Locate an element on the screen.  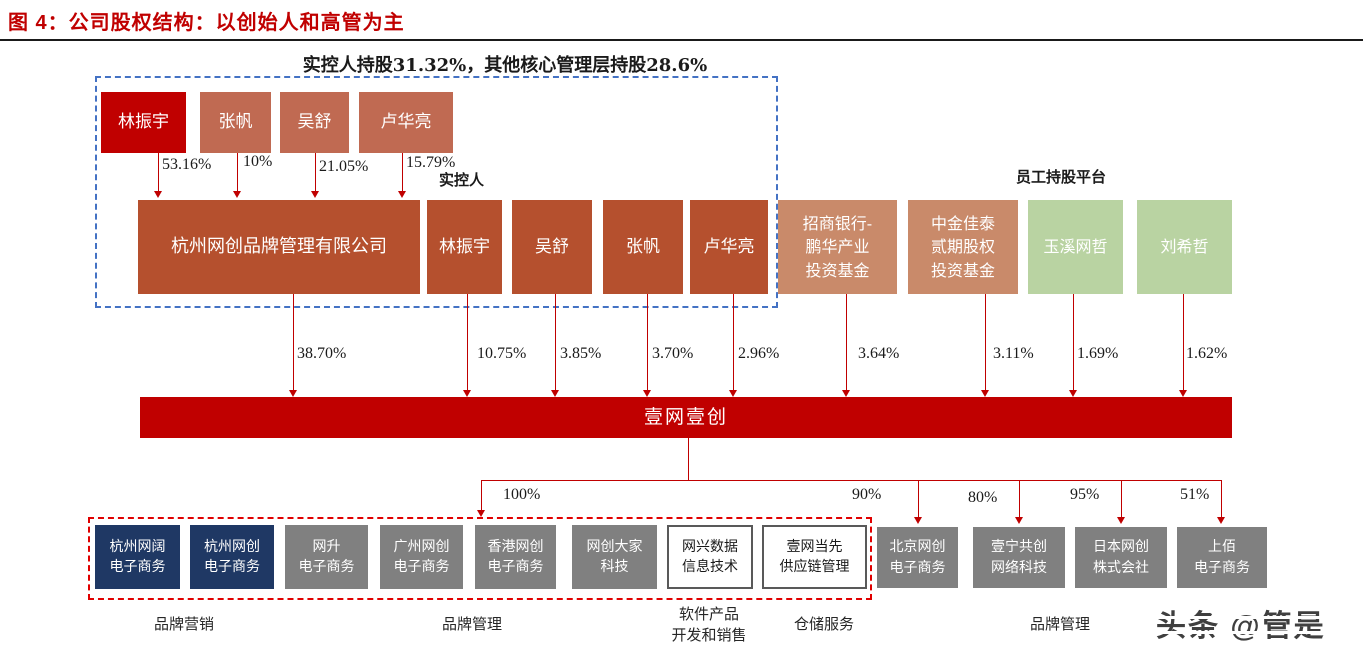
shareholder-box-liu-xizhe: 刘希哲 is located at coordinates (1184, 247).